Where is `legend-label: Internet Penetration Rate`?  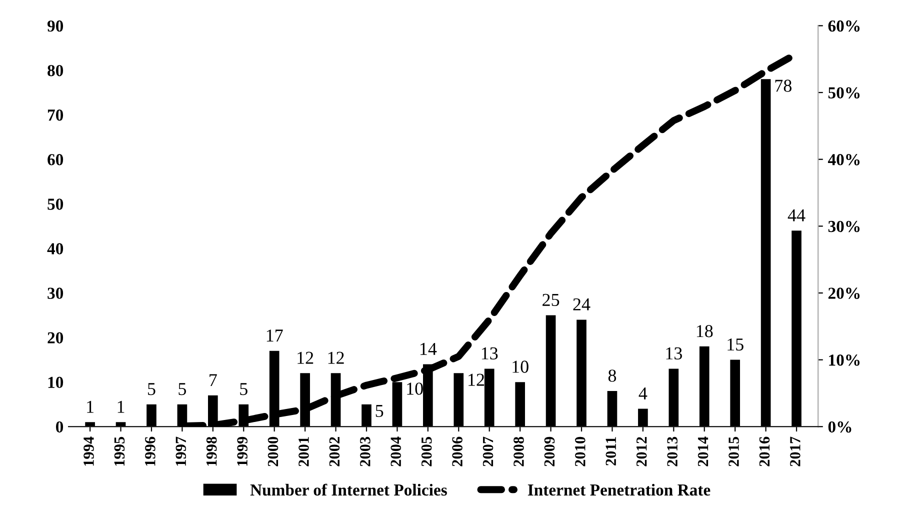 legend-label: Internet Penetration Rate is located at coordinates (619, 490).